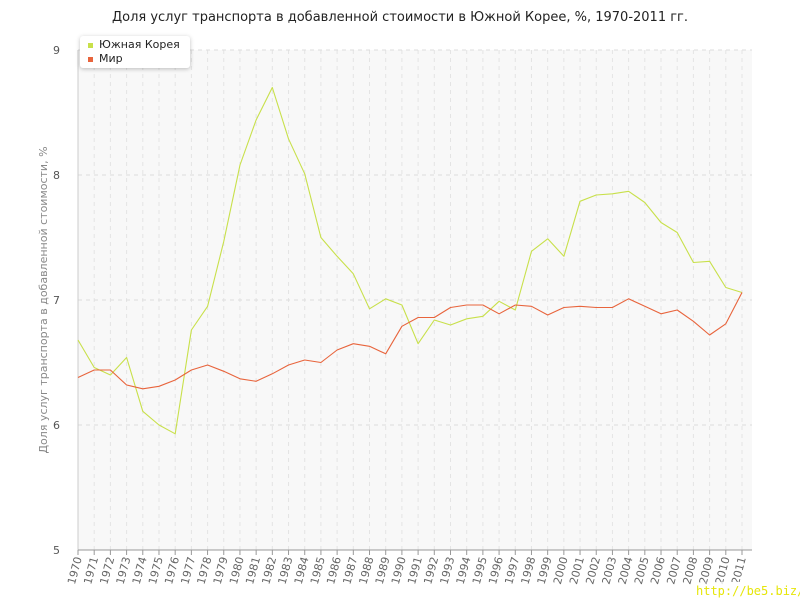 The width and height of the screenshot is (800, 600). Describe the element at coordinates (56, 175) in the screenshot. I see `y-tick-label: 8` at that location.